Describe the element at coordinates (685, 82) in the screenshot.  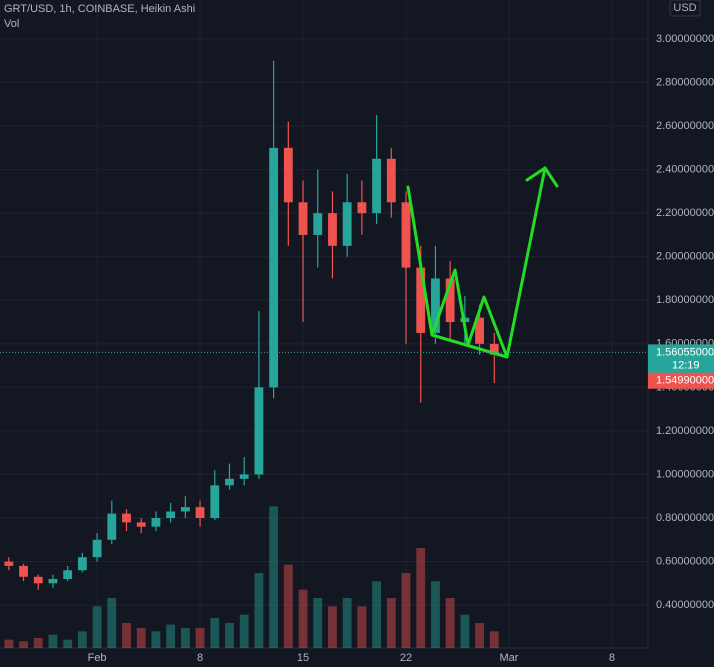
I see `y-tick-label: 2.80000000` at that location.